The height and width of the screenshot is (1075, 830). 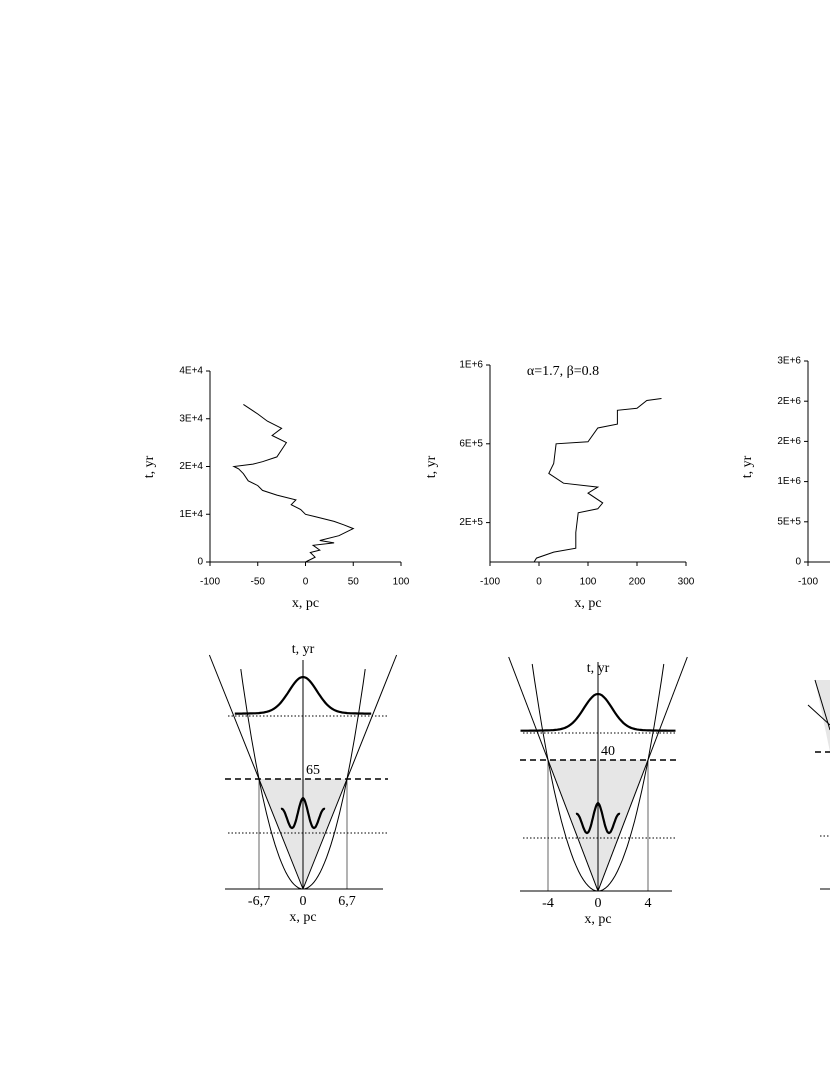 What do you see at coordinates (191, 371) in the screenshot?
I see `y-tick-label: 4E+4` at bounding box center [191, 371].